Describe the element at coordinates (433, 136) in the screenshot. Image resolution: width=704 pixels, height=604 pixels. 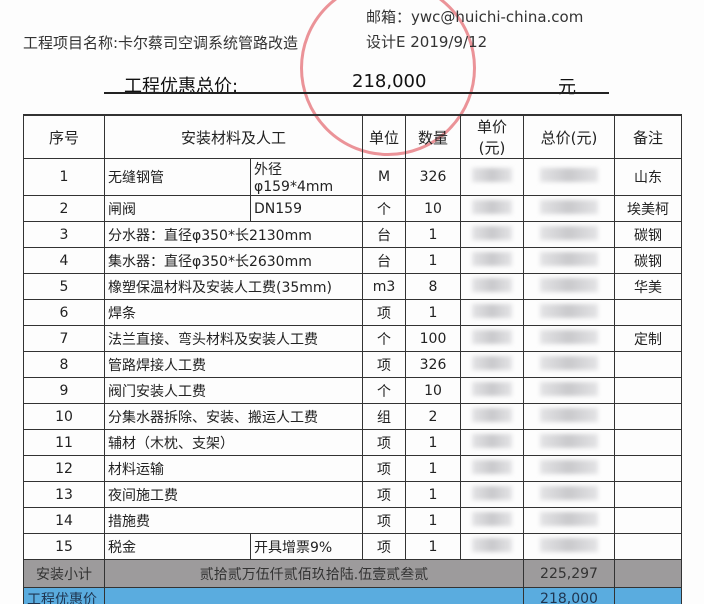
I see `col-qty: 数量` at that location.